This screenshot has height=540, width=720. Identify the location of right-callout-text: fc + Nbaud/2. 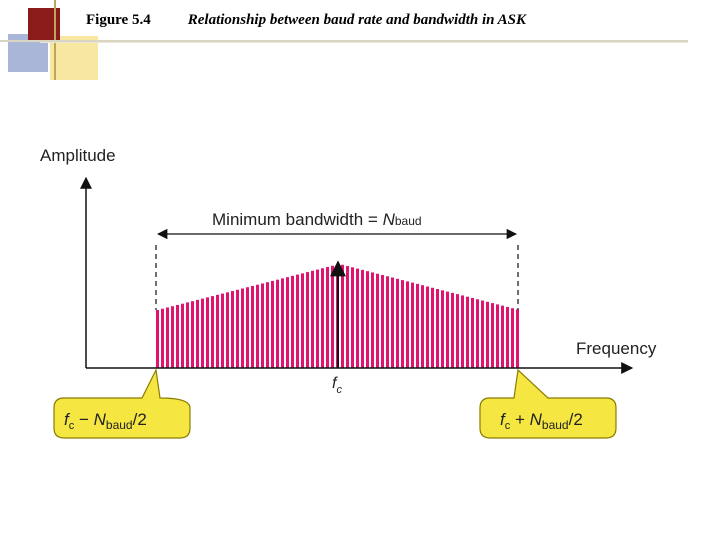
(541, 421).